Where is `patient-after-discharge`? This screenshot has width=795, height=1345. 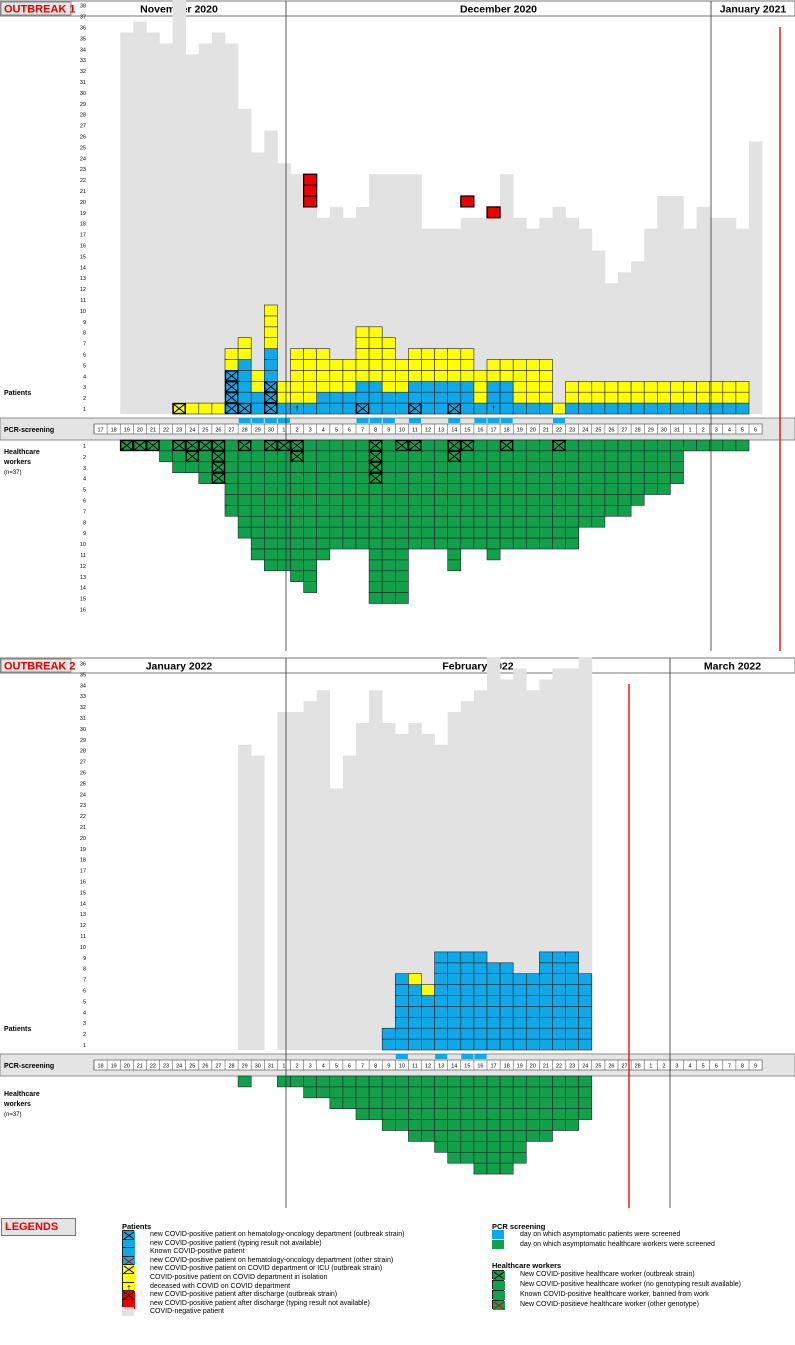 patient-after-discharge is located at coordinates (310, 179).